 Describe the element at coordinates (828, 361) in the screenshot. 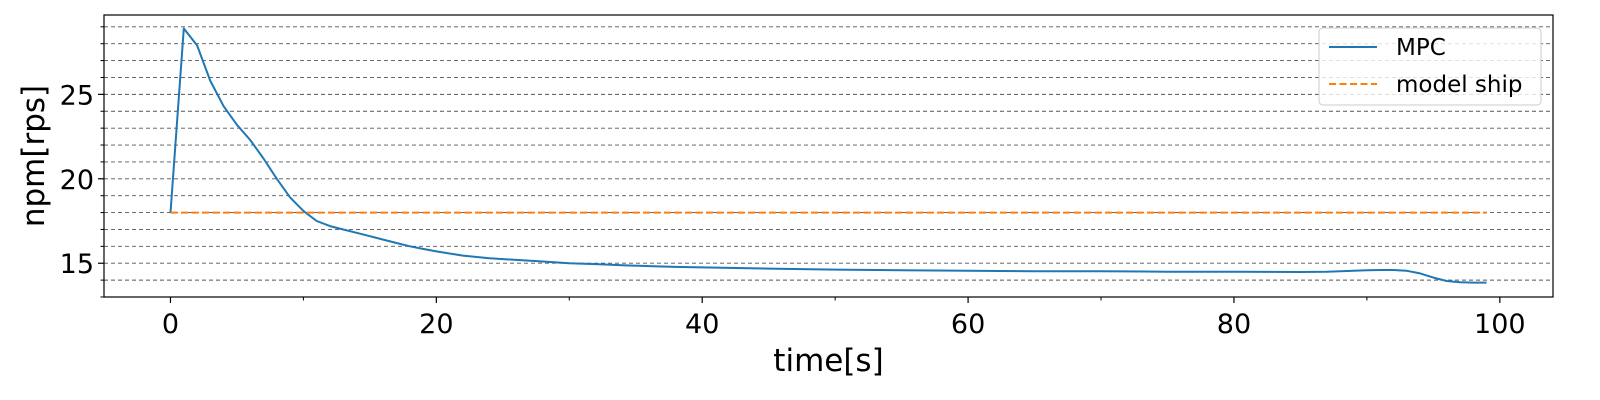

I see `x-axis-label: time[s]` at that location.